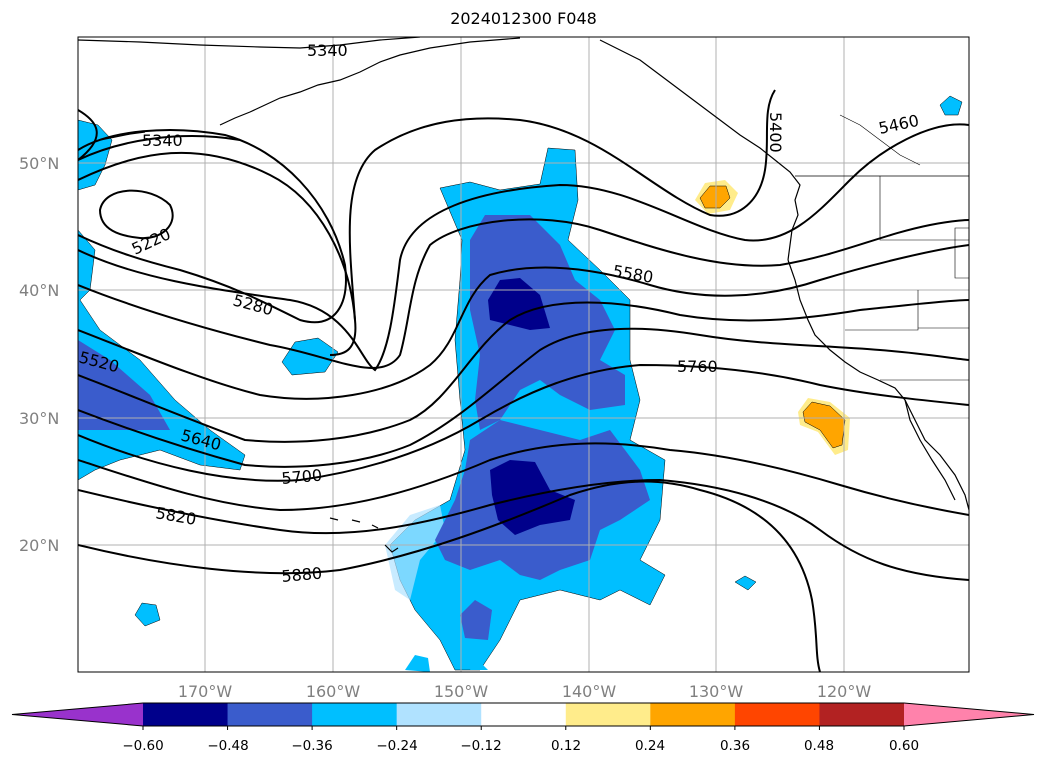 This screenshot has width=1047, height=765. I want to click on latitude-labels: 50°N 40°N 30°N 20°N, so click(39, 354).